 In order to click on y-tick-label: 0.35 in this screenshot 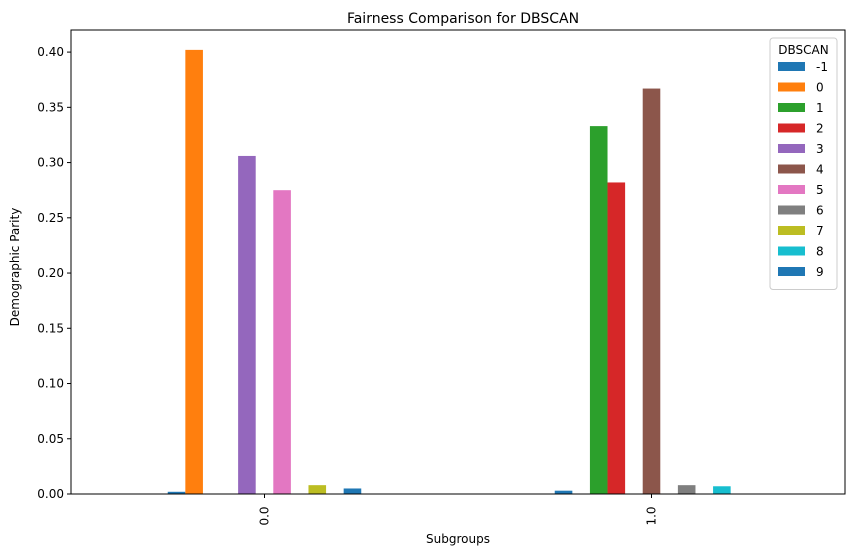, I will do `click(50, 107)`.